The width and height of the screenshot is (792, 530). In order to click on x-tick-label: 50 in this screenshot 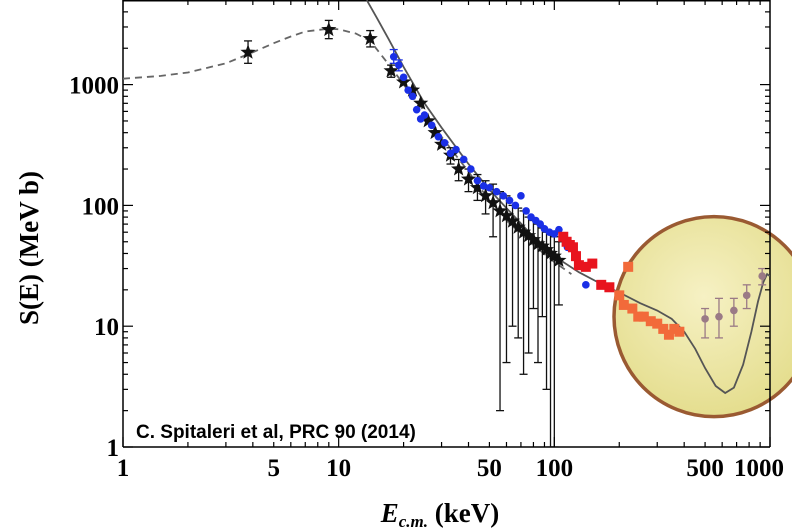, I will do `click(489, 468)`.